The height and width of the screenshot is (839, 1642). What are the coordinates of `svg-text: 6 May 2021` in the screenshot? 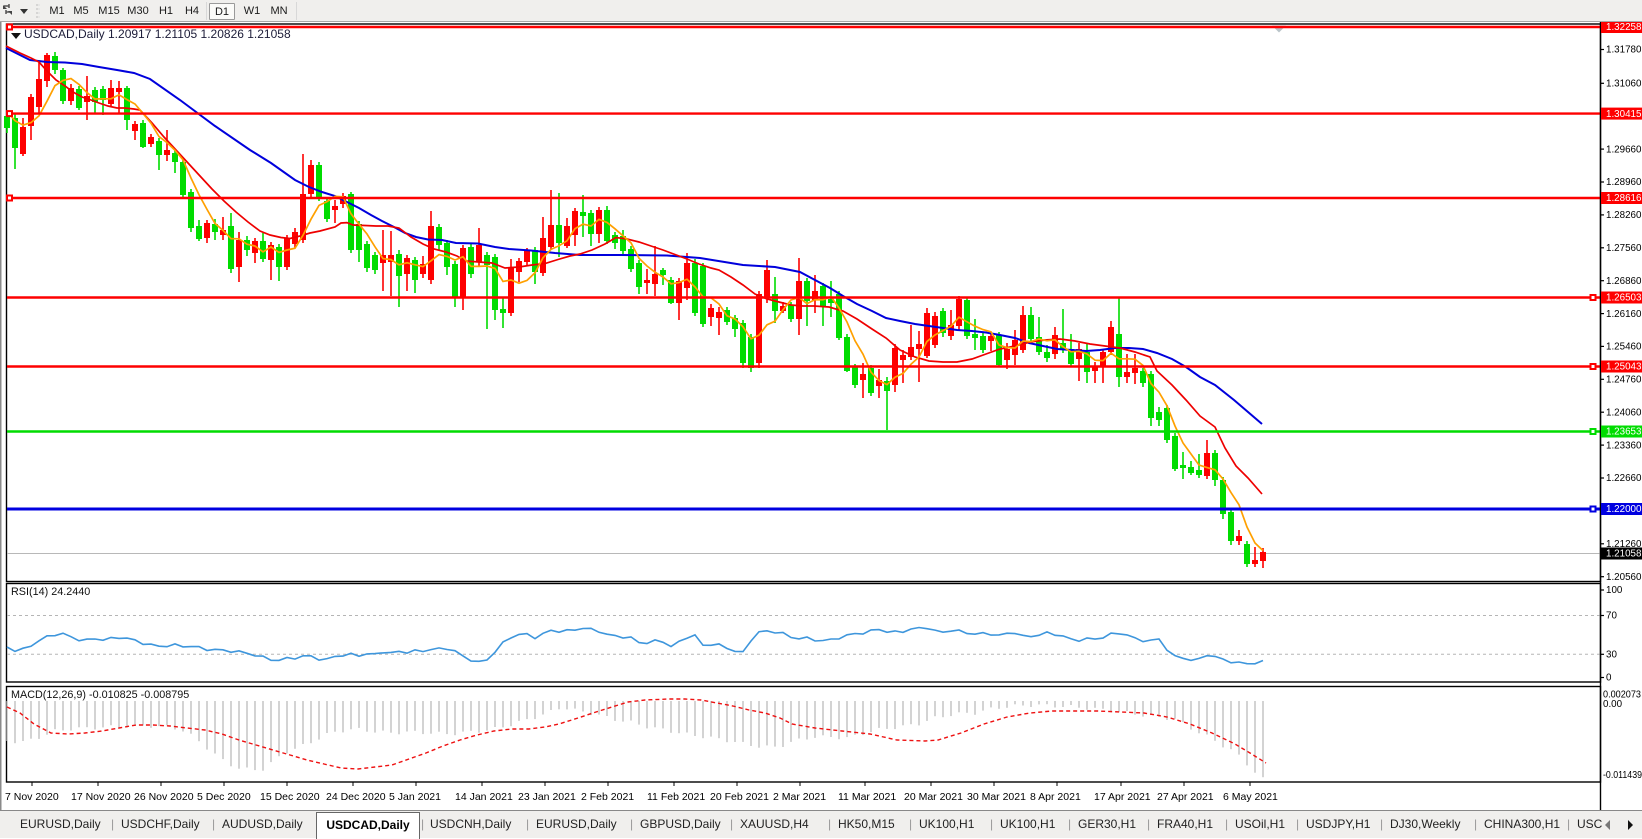 It's located at (1250, 797).